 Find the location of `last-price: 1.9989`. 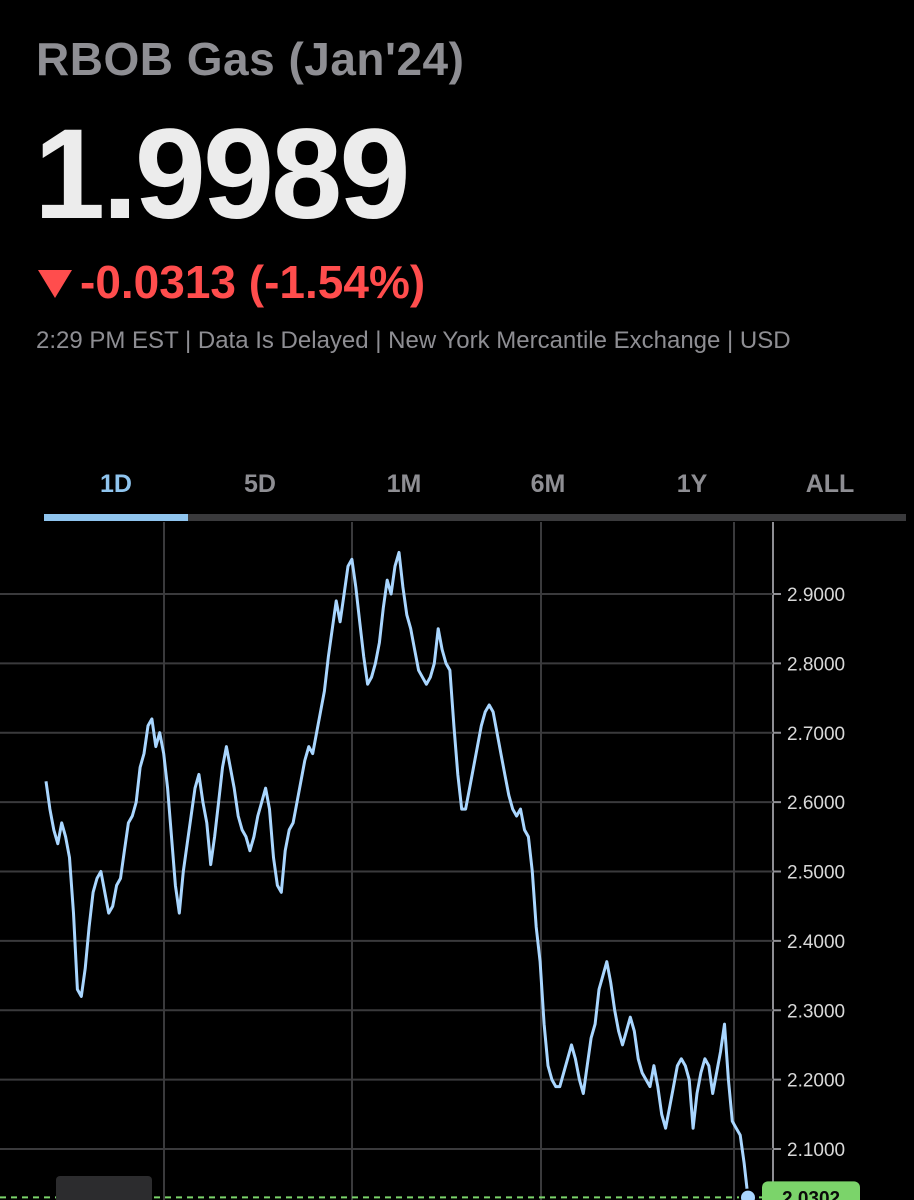

last-price: 1.9989 is located at coordinates (222, 174).